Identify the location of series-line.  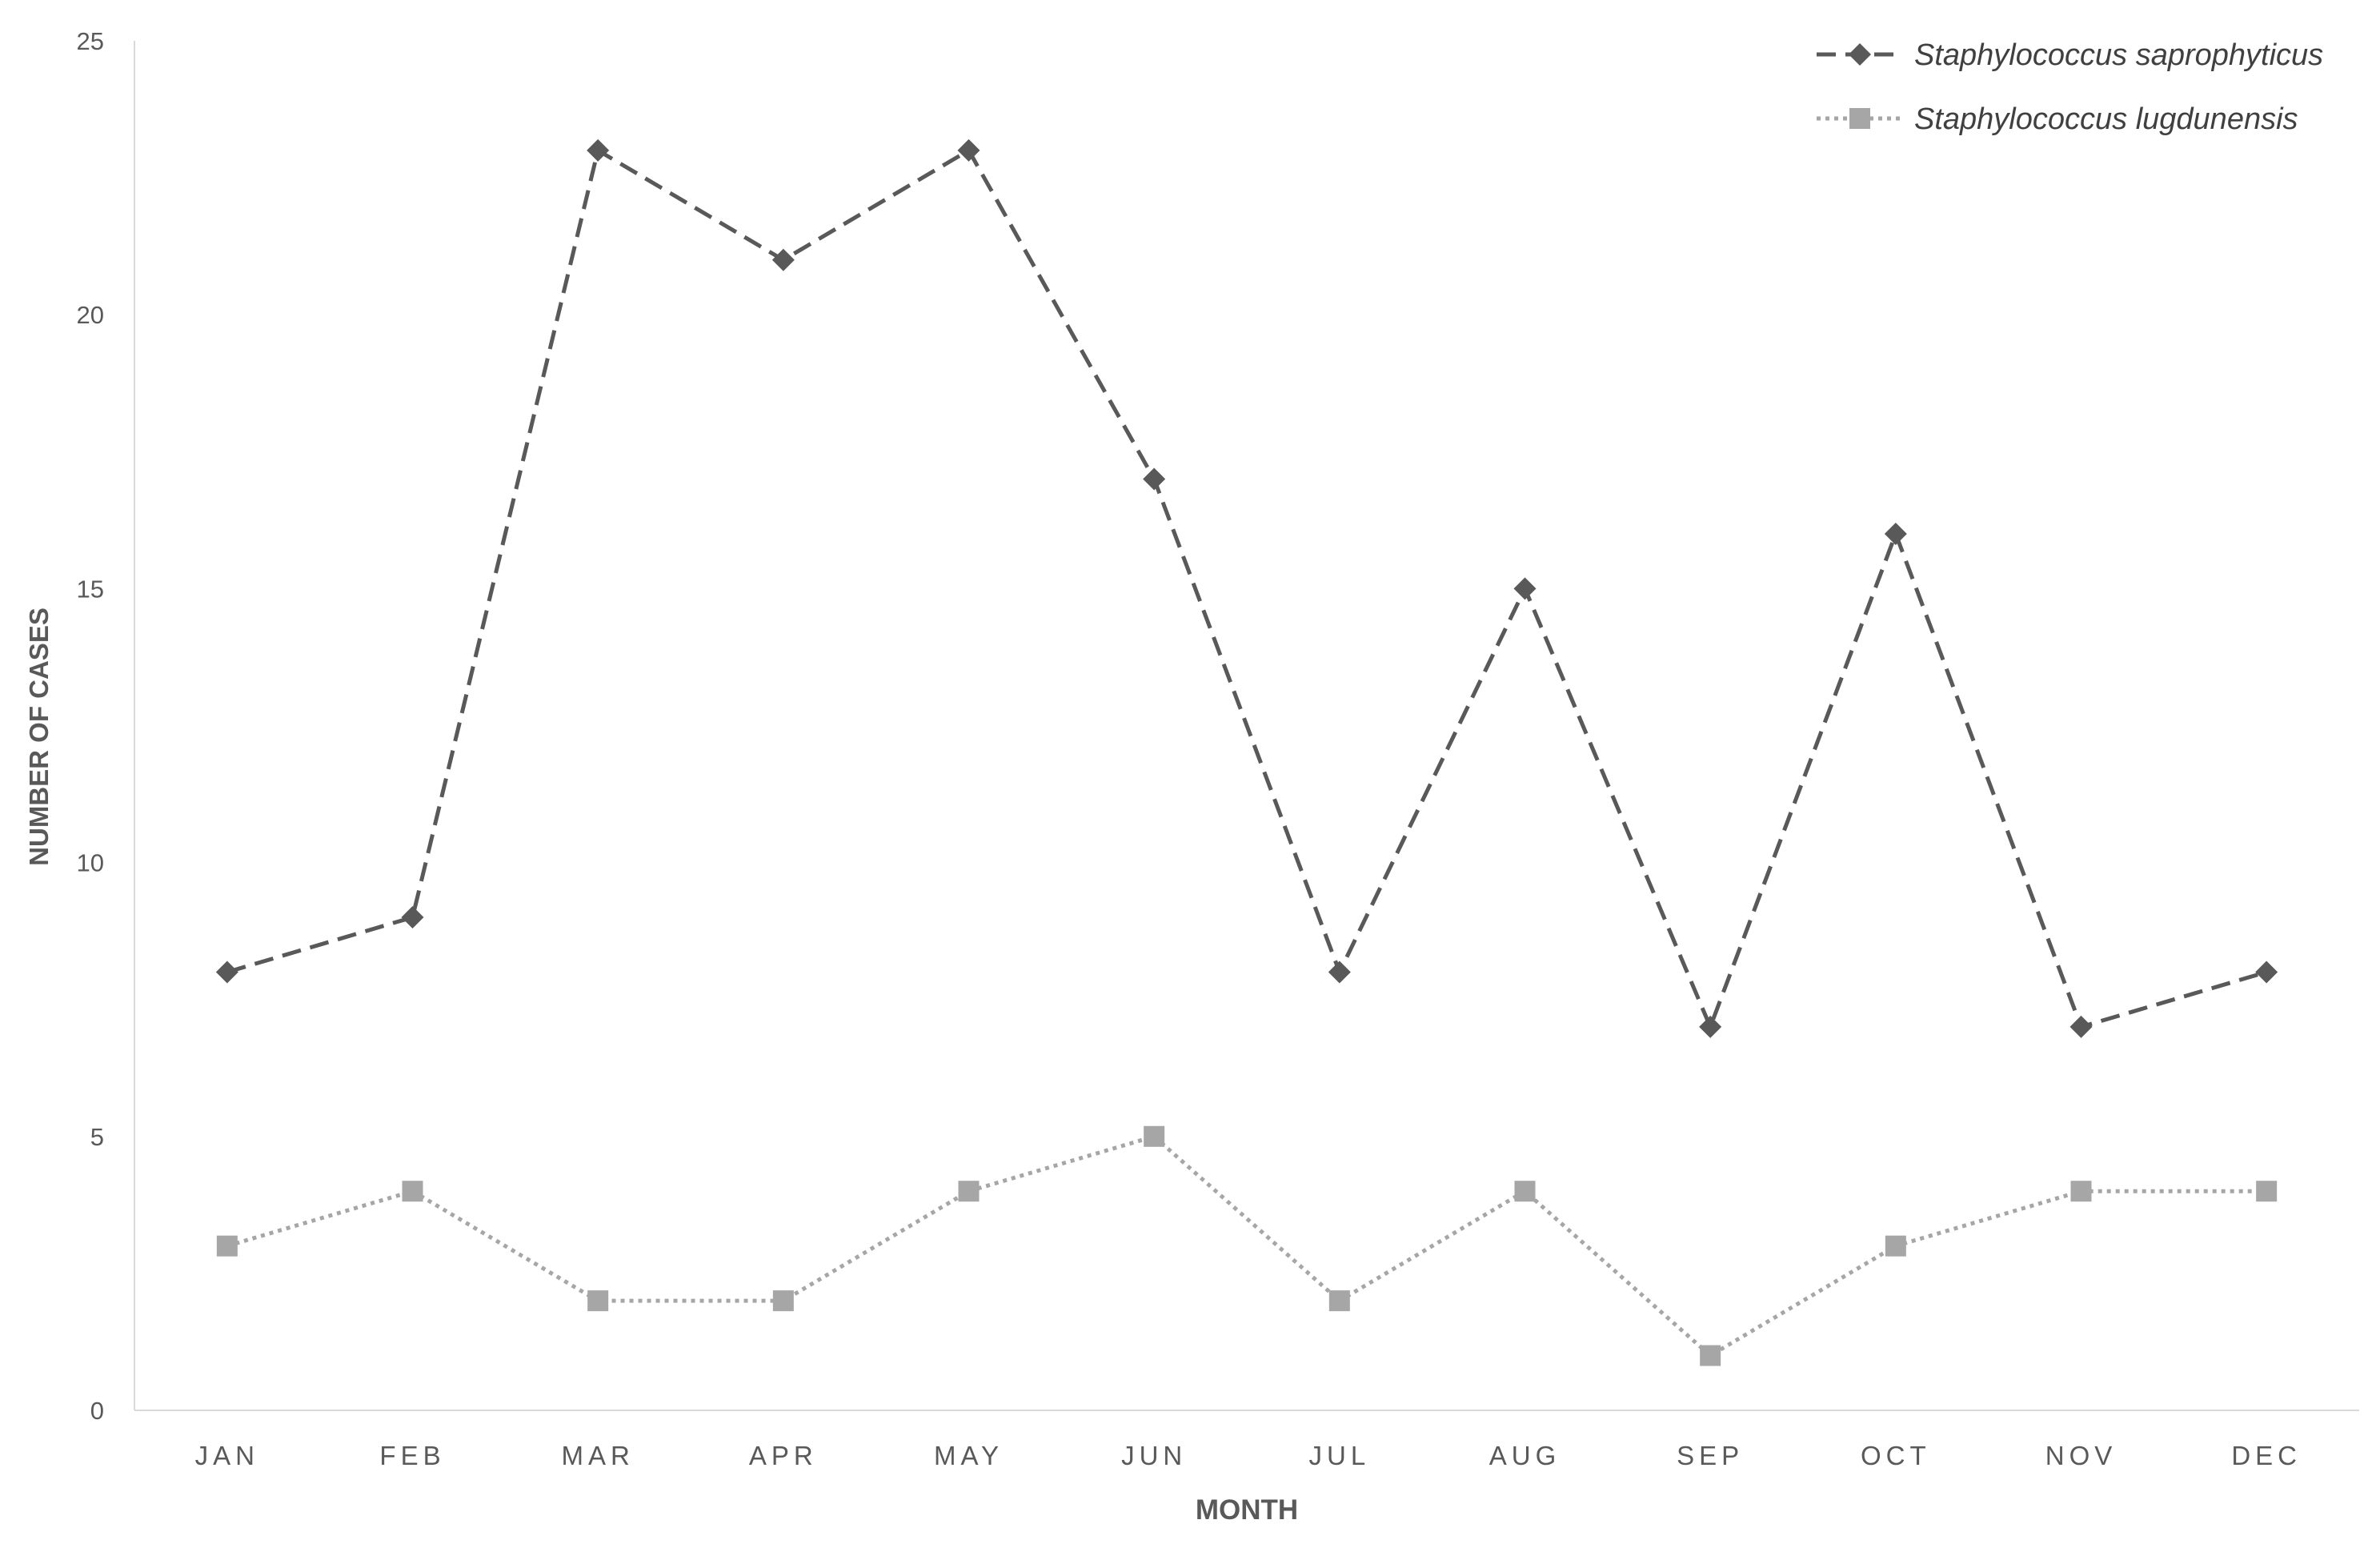
(1246, 1246).